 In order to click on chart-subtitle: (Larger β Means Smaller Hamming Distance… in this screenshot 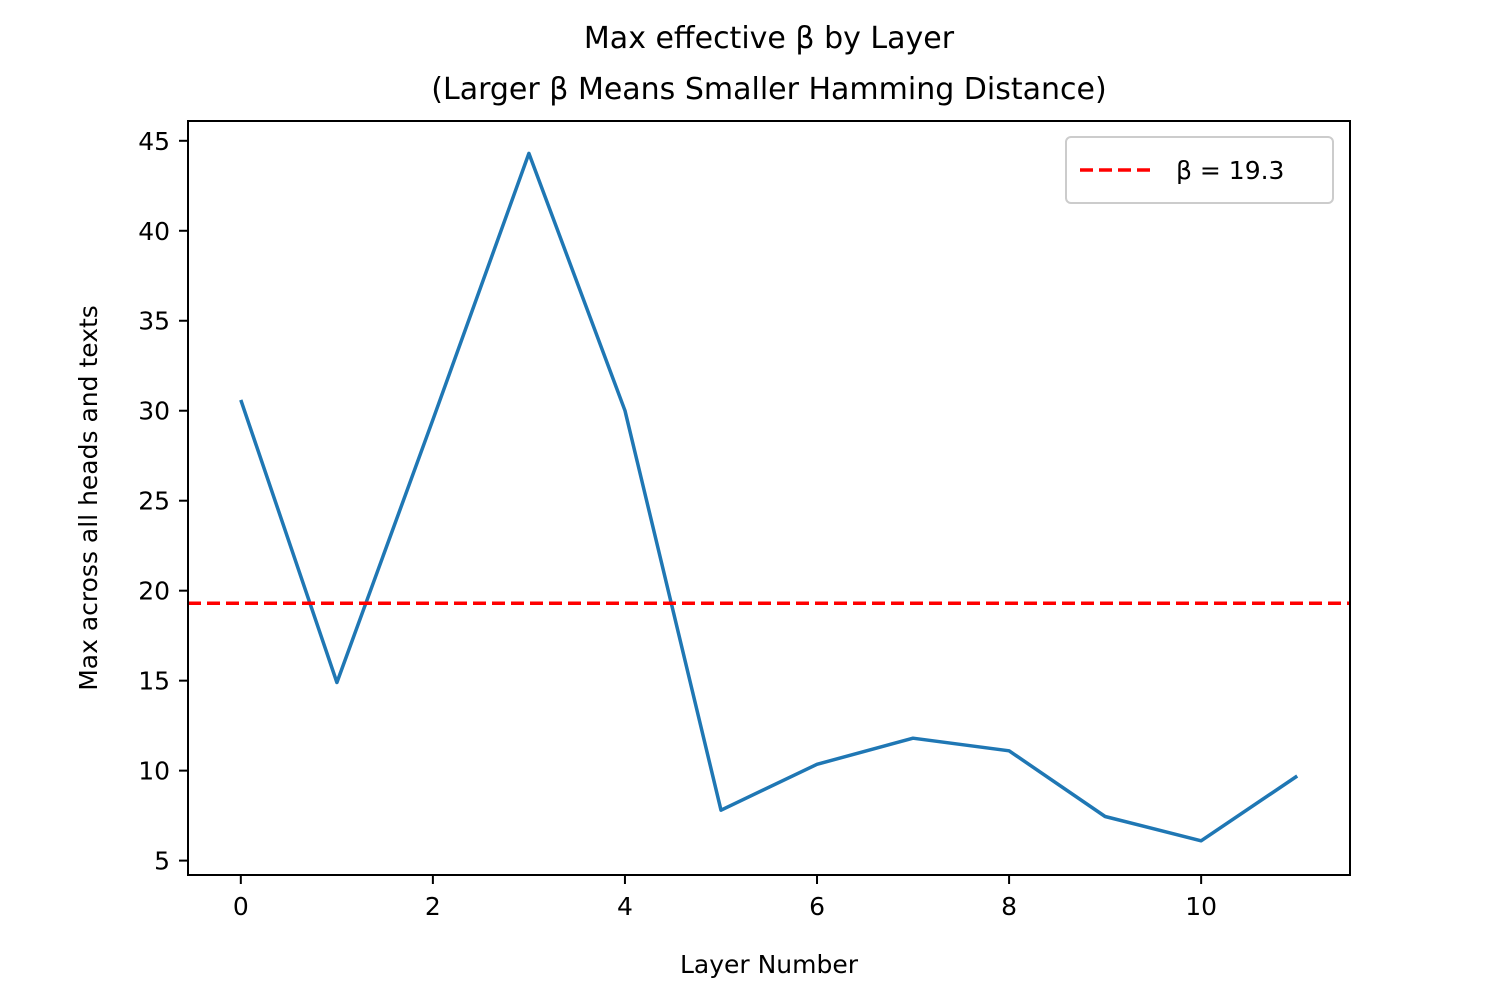, I will do `click(768, 89)`.